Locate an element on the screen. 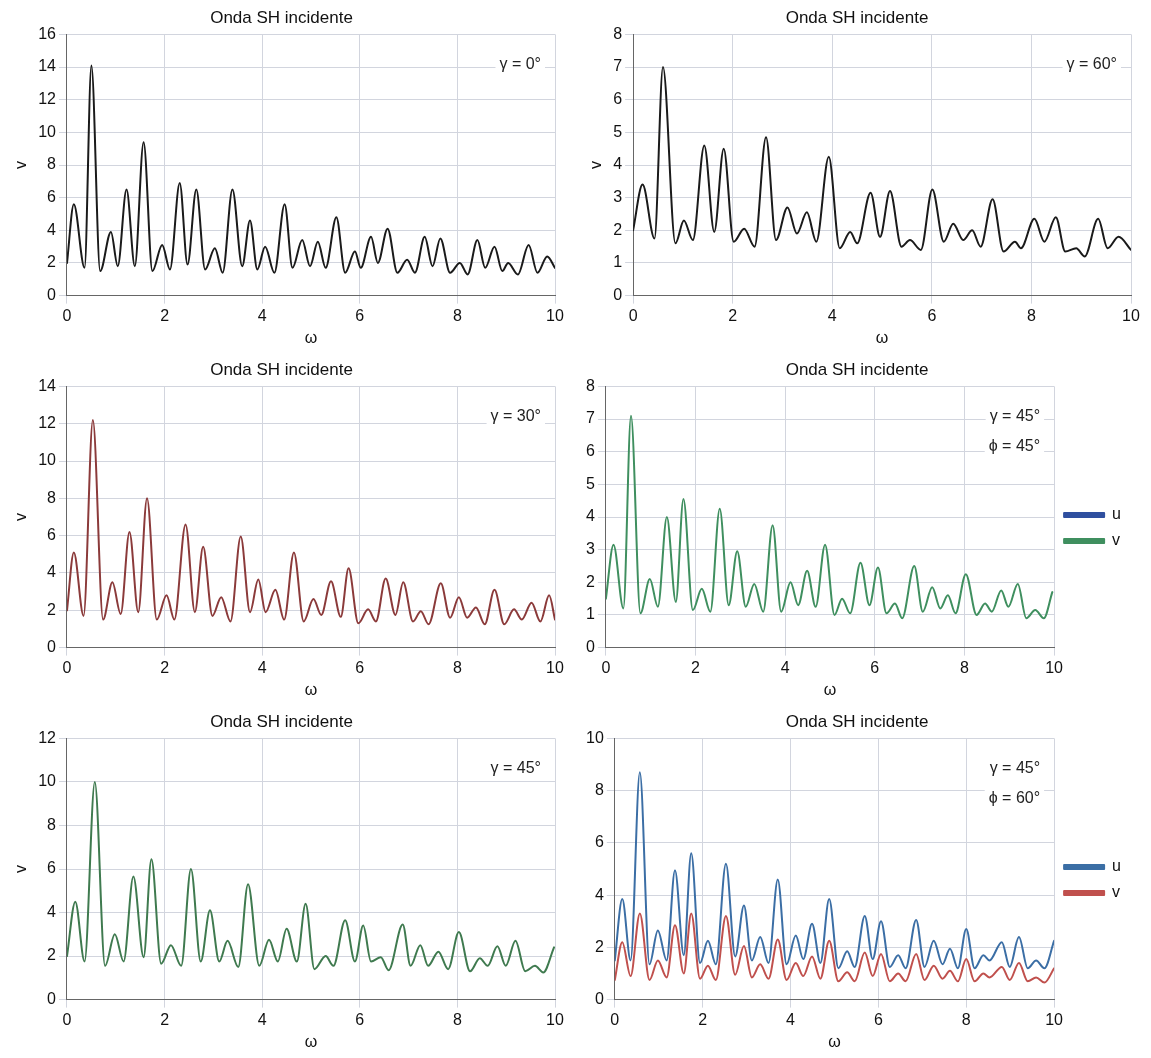 The height and width of the screenshot is (1058, 1151). annotation: ϕ = 45° is located at coordinates (1014, 445).